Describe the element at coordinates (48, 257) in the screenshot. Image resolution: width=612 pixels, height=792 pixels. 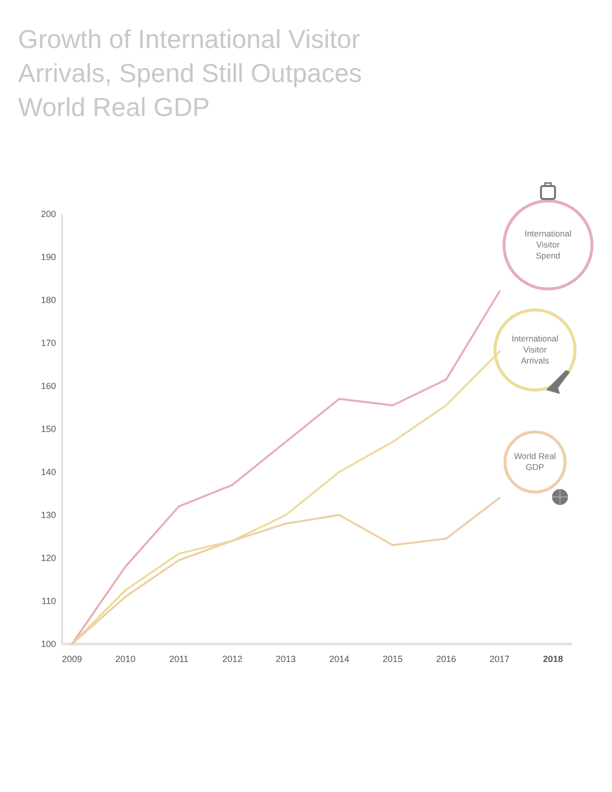
I see `y-tick-label: 190` at that location.